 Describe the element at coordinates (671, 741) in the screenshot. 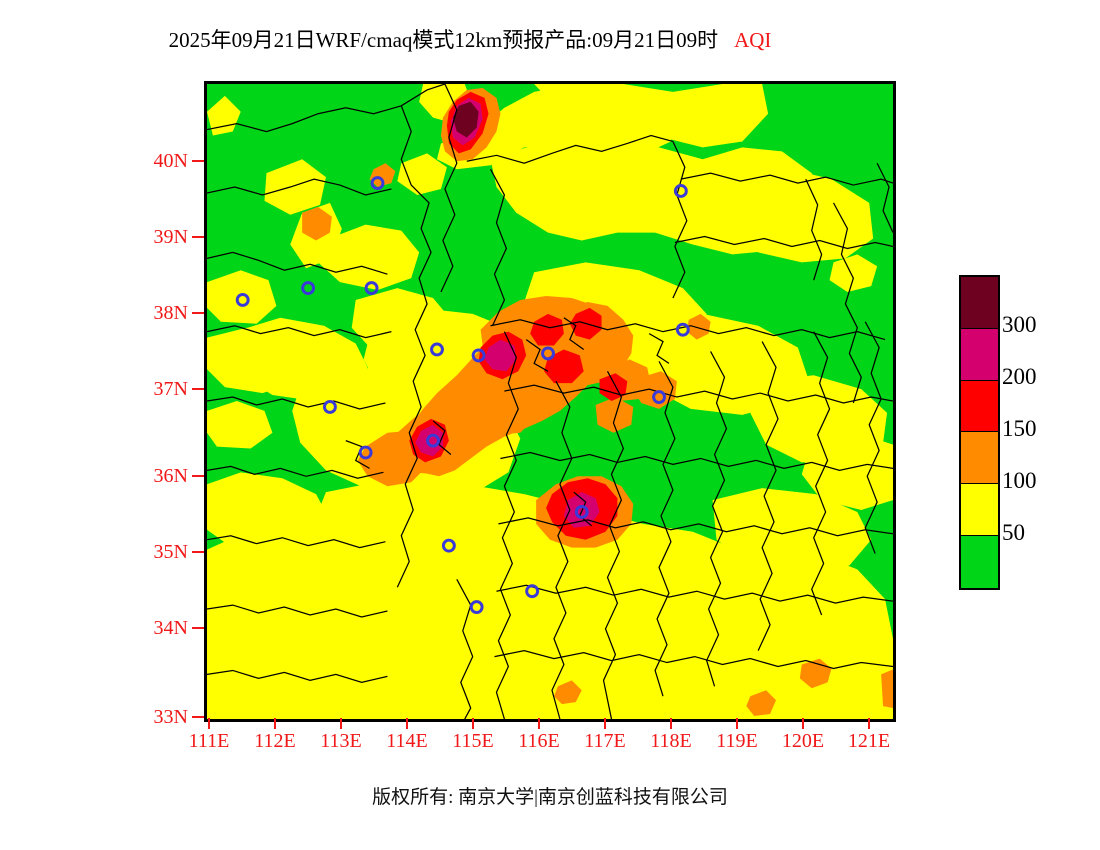

I see `lon-tick-label-118E: 118E` at that location.